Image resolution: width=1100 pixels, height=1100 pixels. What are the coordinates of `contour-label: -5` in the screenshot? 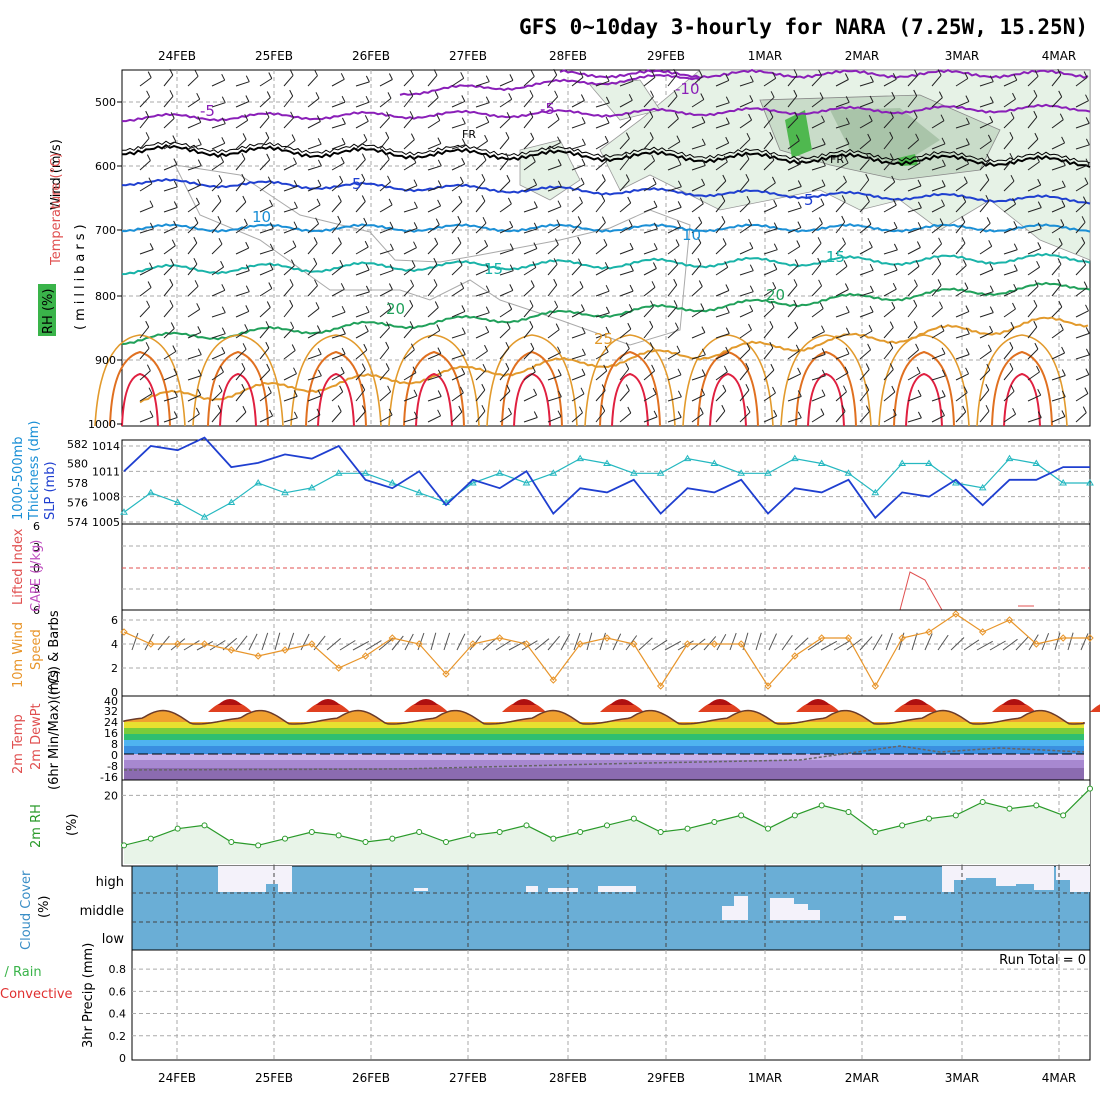 It's located at (207, 111).